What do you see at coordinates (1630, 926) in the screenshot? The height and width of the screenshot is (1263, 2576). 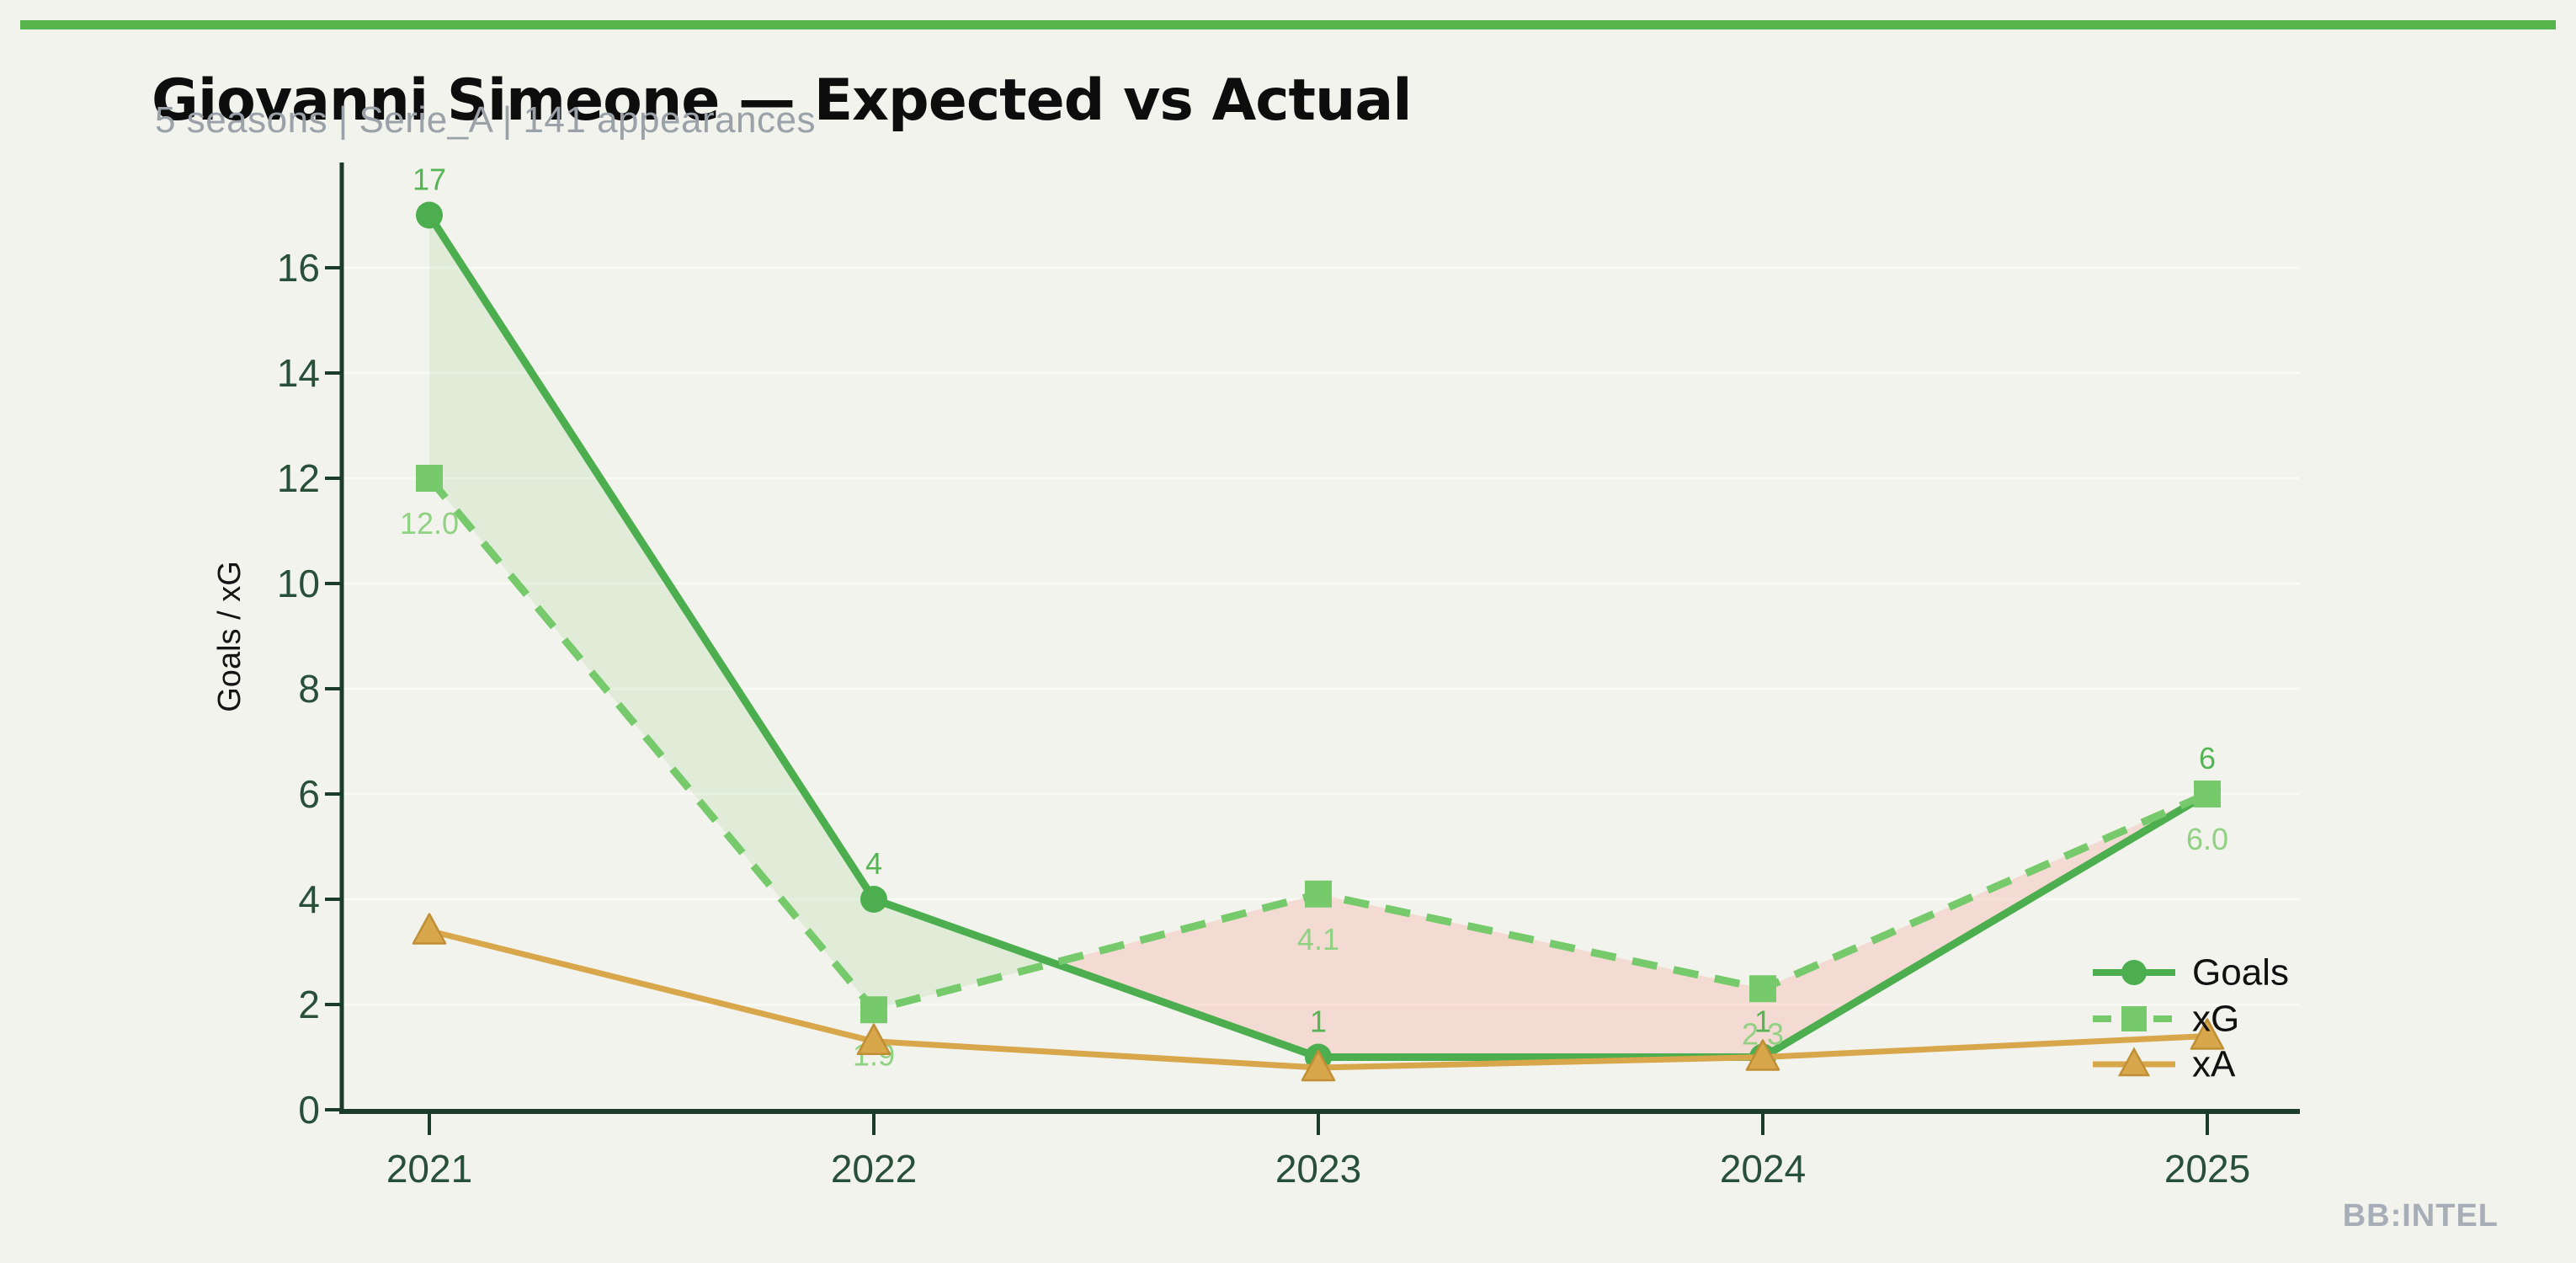 I see `fill-xg-over-goals` at bounding box center [1630, 926].